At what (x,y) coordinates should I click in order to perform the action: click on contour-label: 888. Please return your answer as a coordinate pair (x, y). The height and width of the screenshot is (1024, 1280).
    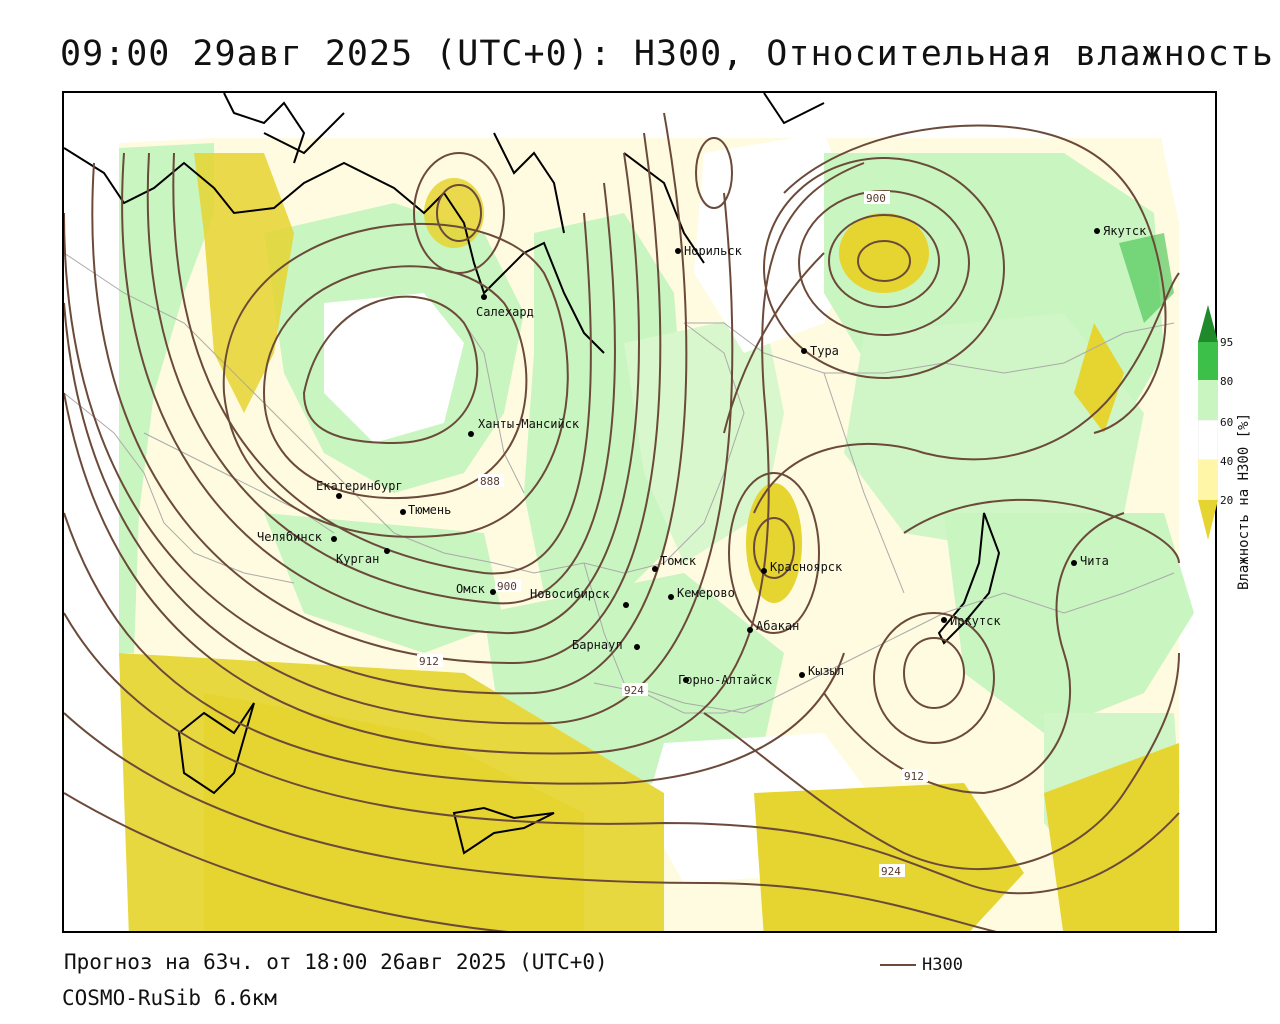
    Looking at the image, I should click on (490, 481).